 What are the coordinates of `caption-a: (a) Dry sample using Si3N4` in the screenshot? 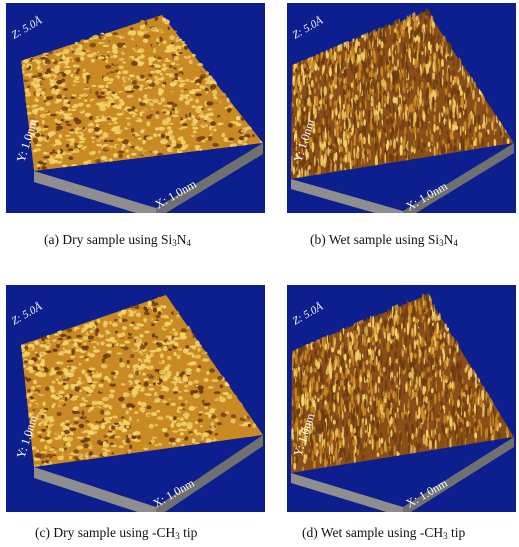 It's located at (117, 240).